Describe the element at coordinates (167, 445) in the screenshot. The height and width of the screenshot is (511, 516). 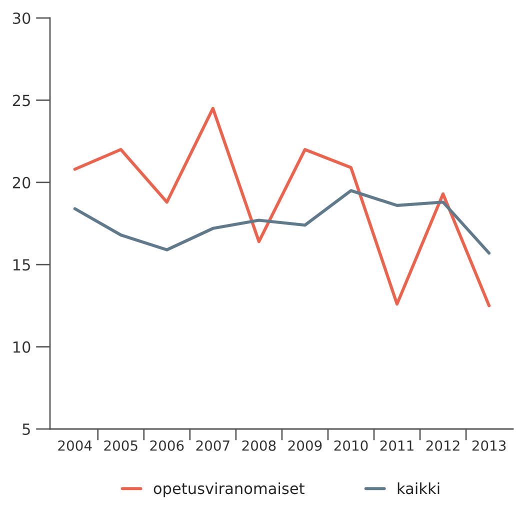
I see `x-tick-label: 2006` at that location.